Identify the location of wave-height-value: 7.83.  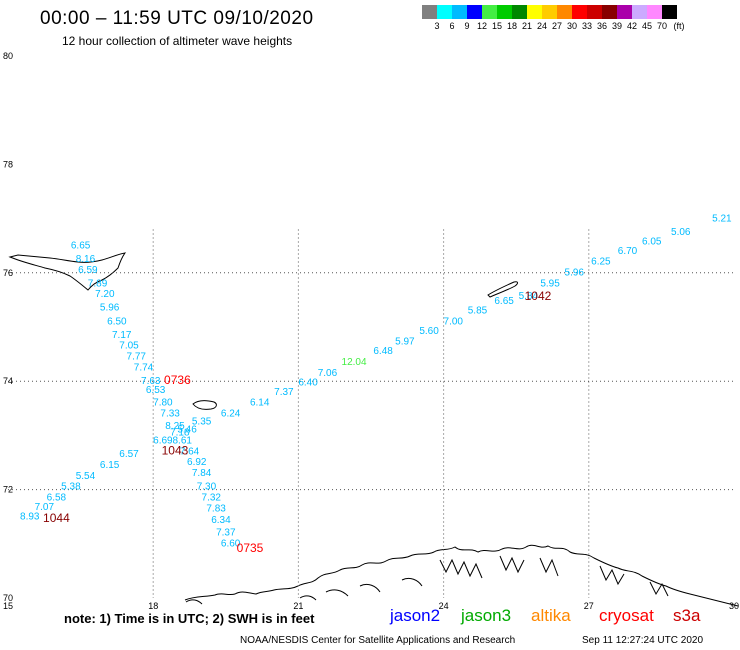
(216, 508).